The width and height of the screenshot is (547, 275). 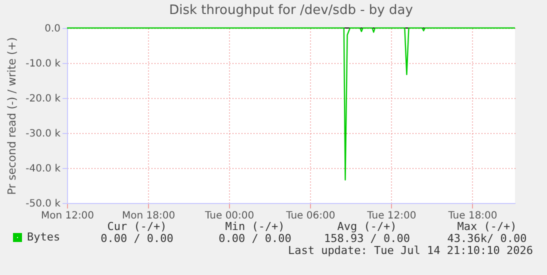 I want to click on y-tick-label: -50.0 k, so click(x=43, y=204).